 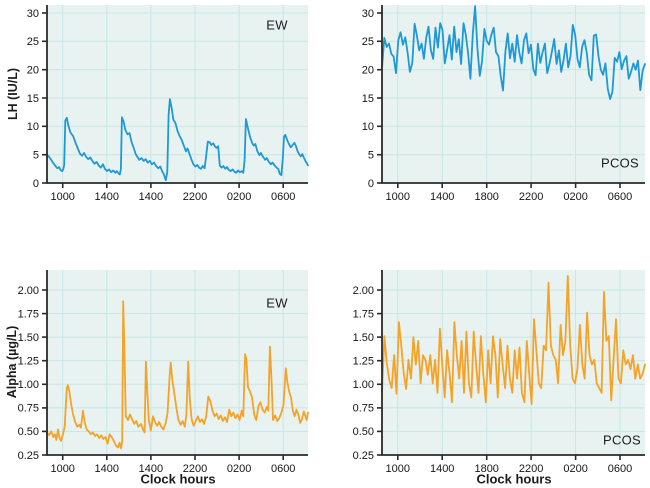 I want to click on alpha-ew-series-line, so click(x=177, y=375).